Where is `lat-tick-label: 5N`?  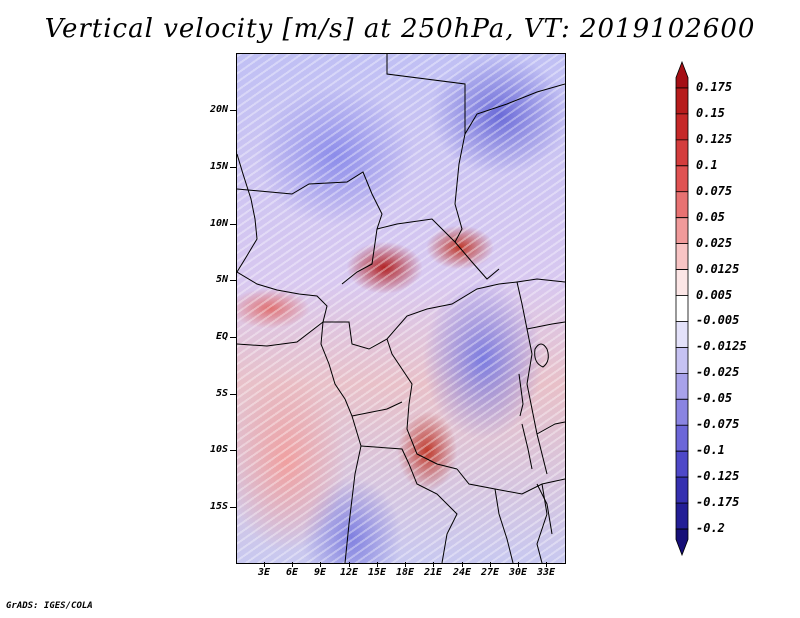 lat-tick-label: 5N is located at coordinates (221, 279).